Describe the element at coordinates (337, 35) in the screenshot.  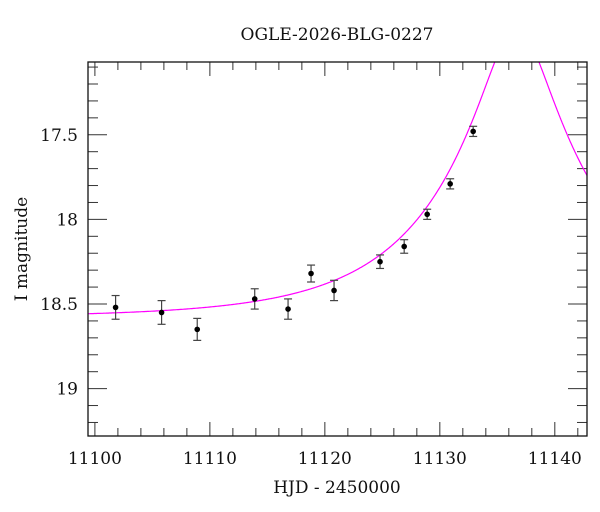
I see `chart-title: OGLE-2026-BLG-0227` at that location.